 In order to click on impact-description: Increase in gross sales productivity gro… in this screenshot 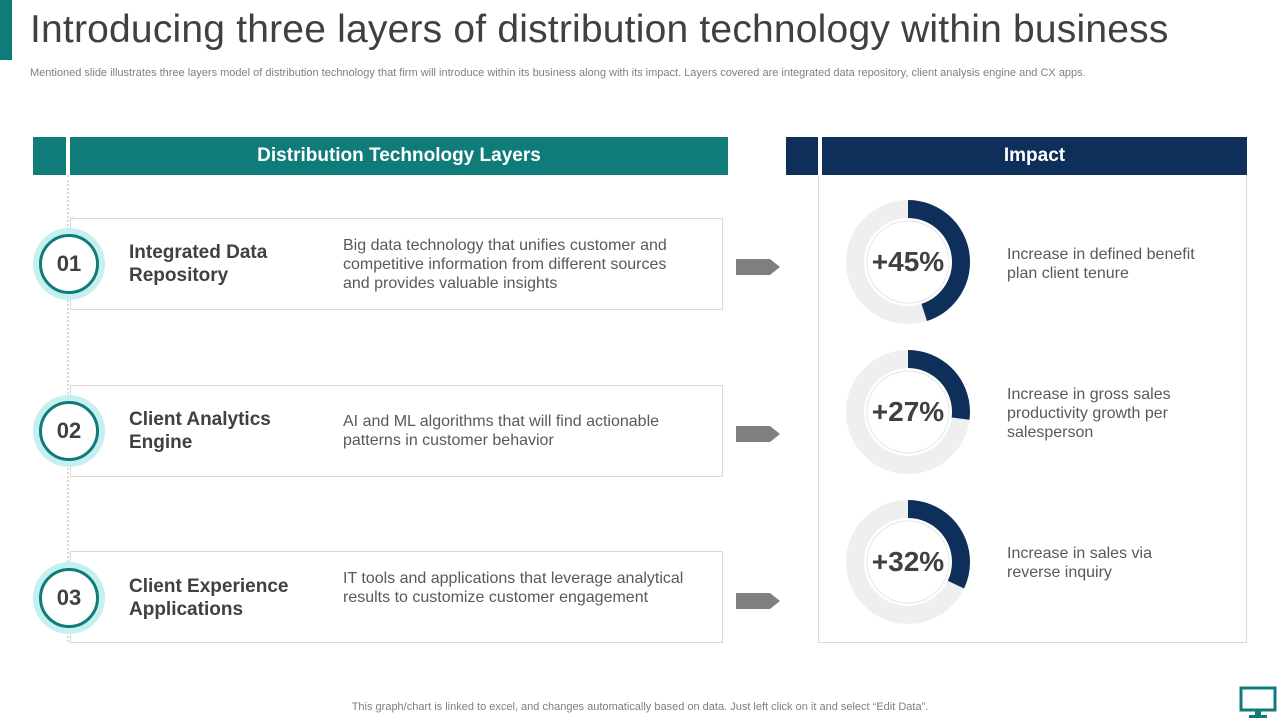, I will do `click(1089, 413)`.